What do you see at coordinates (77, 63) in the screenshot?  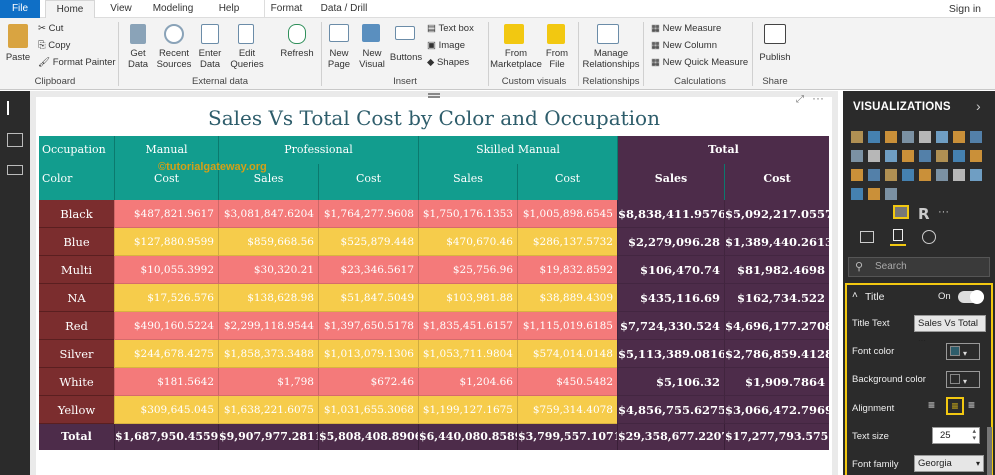 I see `format-painter-button: 🖌 Format Painter` at bounding box center [77, 63].